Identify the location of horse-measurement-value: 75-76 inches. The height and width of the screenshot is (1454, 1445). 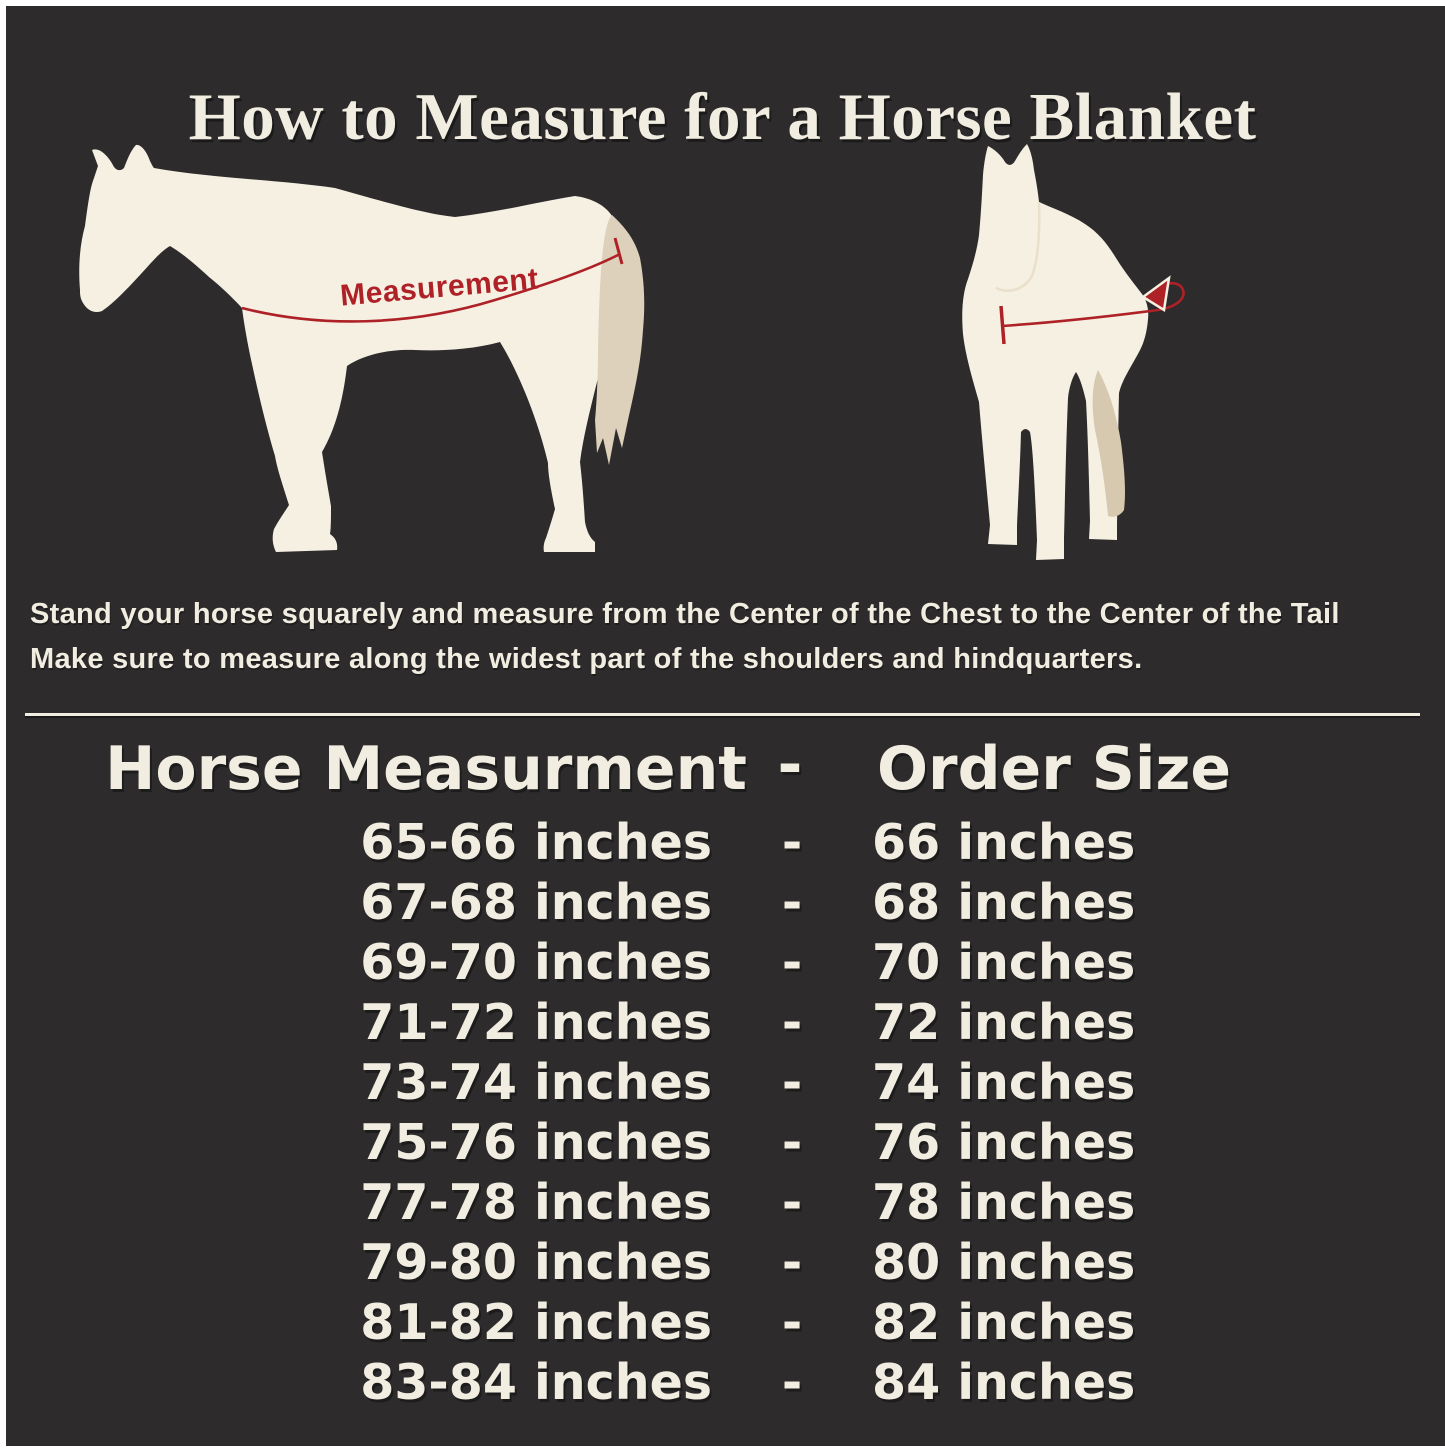
(536, 1142).